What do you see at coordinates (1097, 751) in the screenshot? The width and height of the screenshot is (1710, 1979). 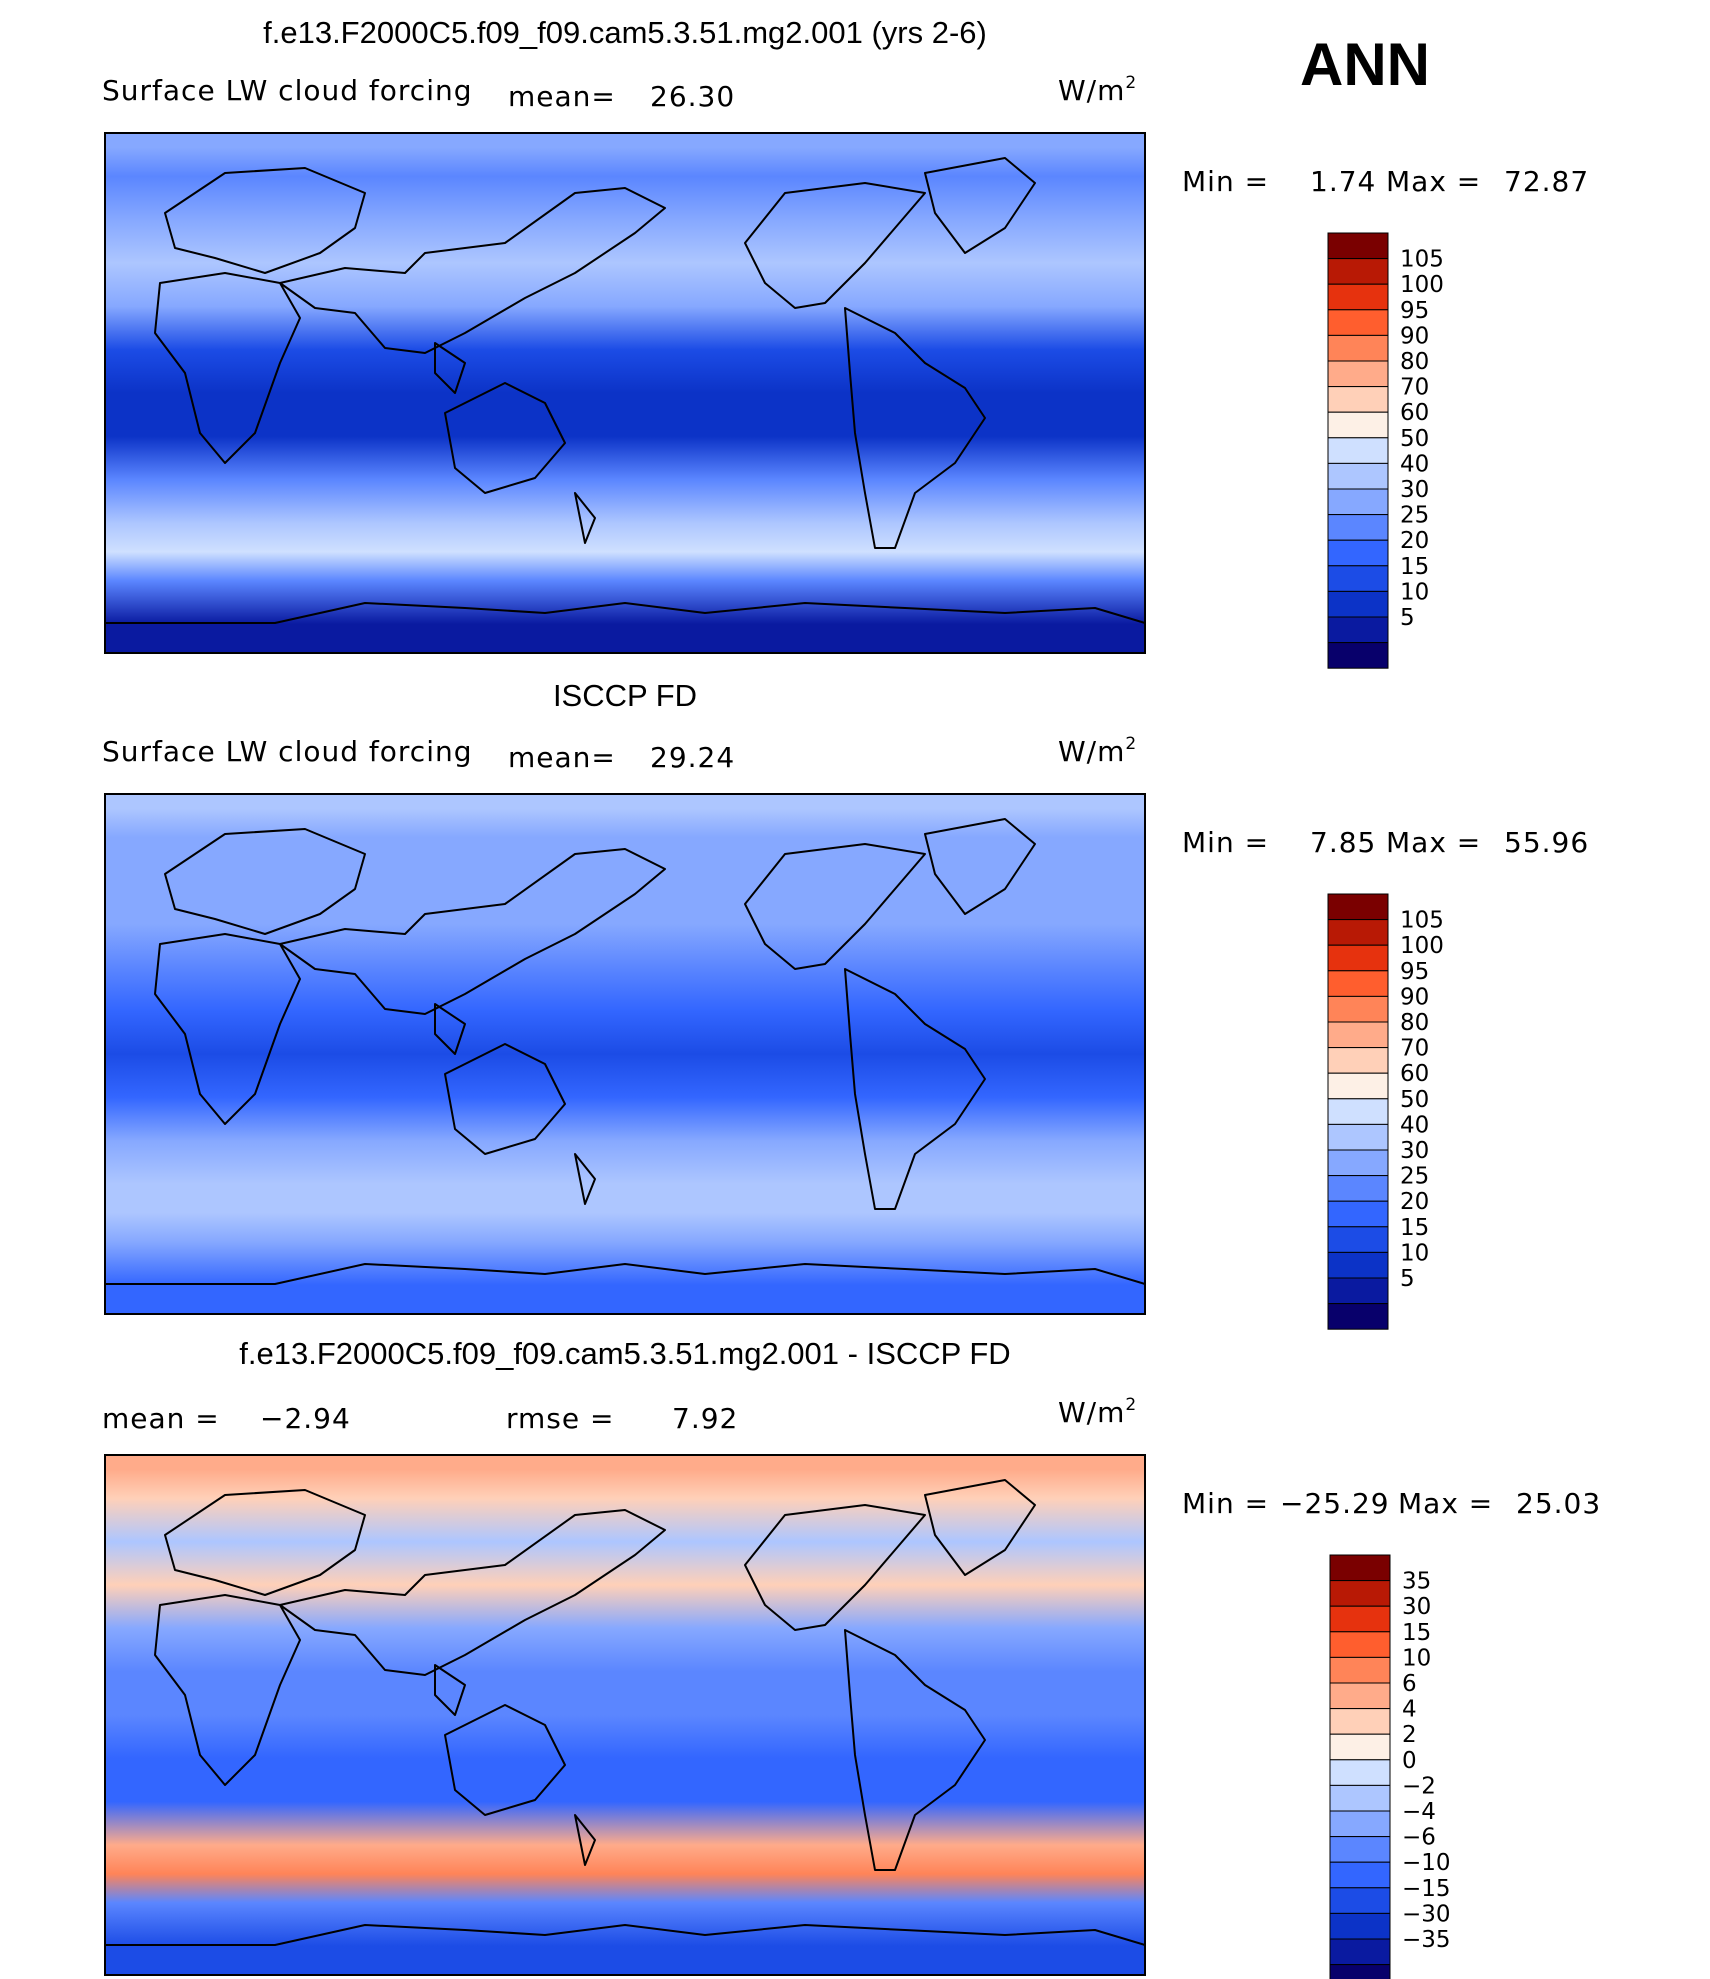 I see `panel-2-units: W/m2` at bounding box center [1097, 751].